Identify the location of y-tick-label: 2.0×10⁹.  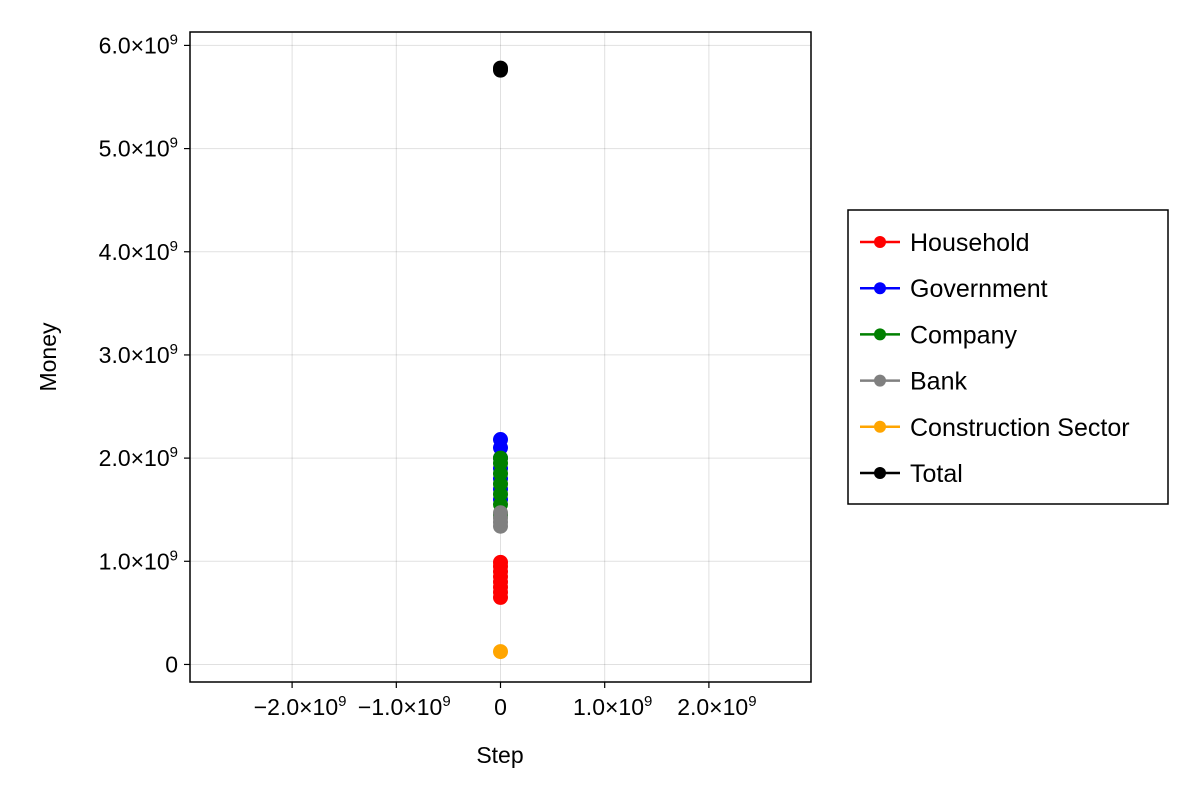
(138, 457).